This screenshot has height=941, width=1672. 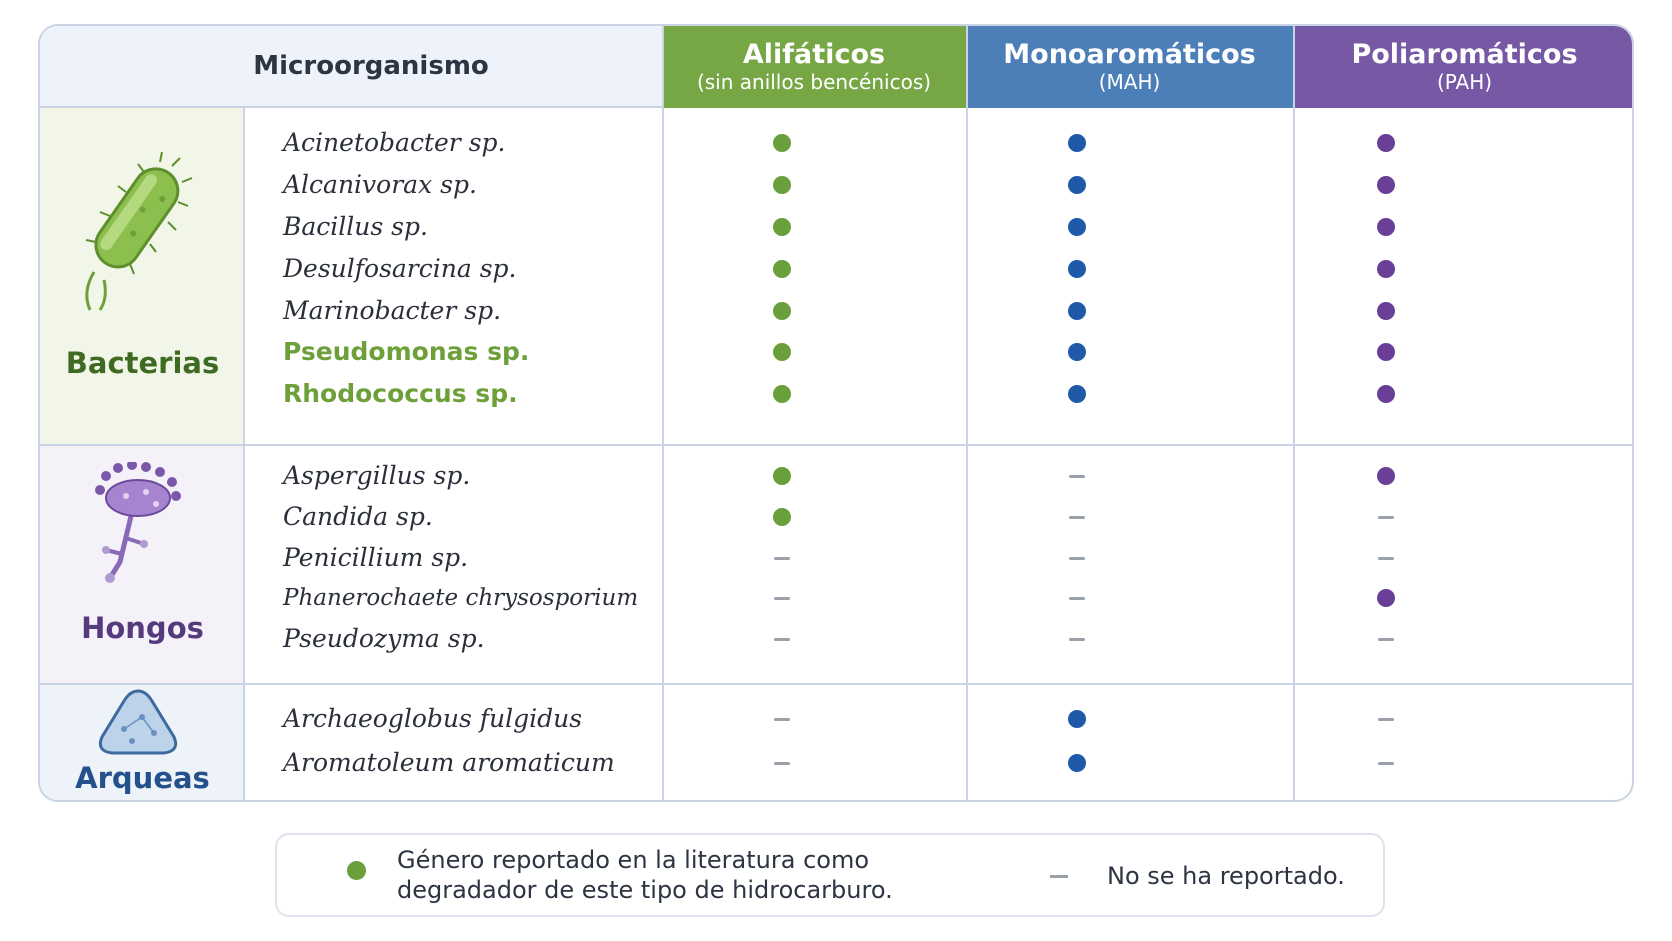 What do you see at coordinates (371, 66) in the screenshot?
I see `header-microorganism-label: Microorganismo` at bounding box center [371, 66].